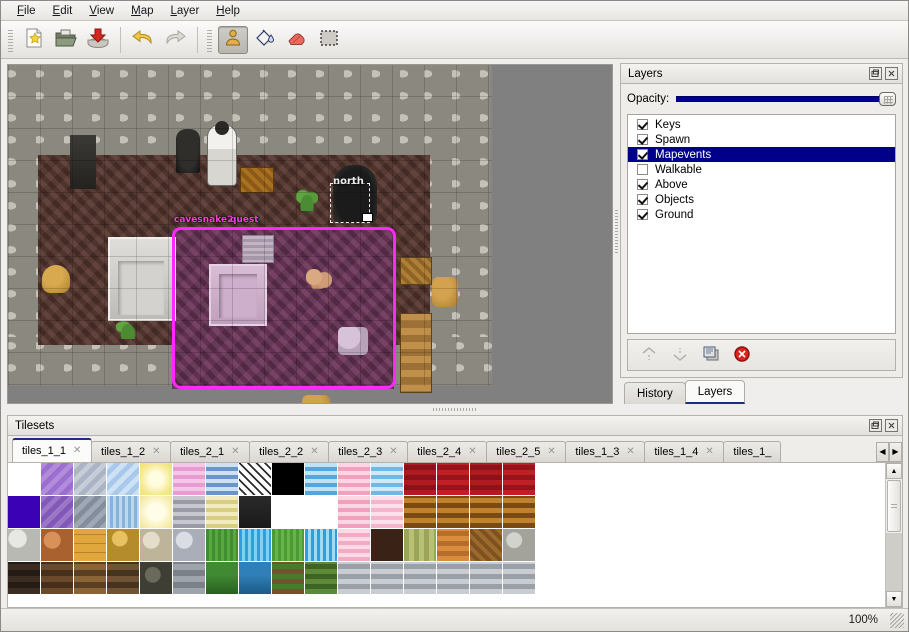 The width and height of the screenshot is (909, 632). I want to click on opacity-slider-track, so click(778, 99).